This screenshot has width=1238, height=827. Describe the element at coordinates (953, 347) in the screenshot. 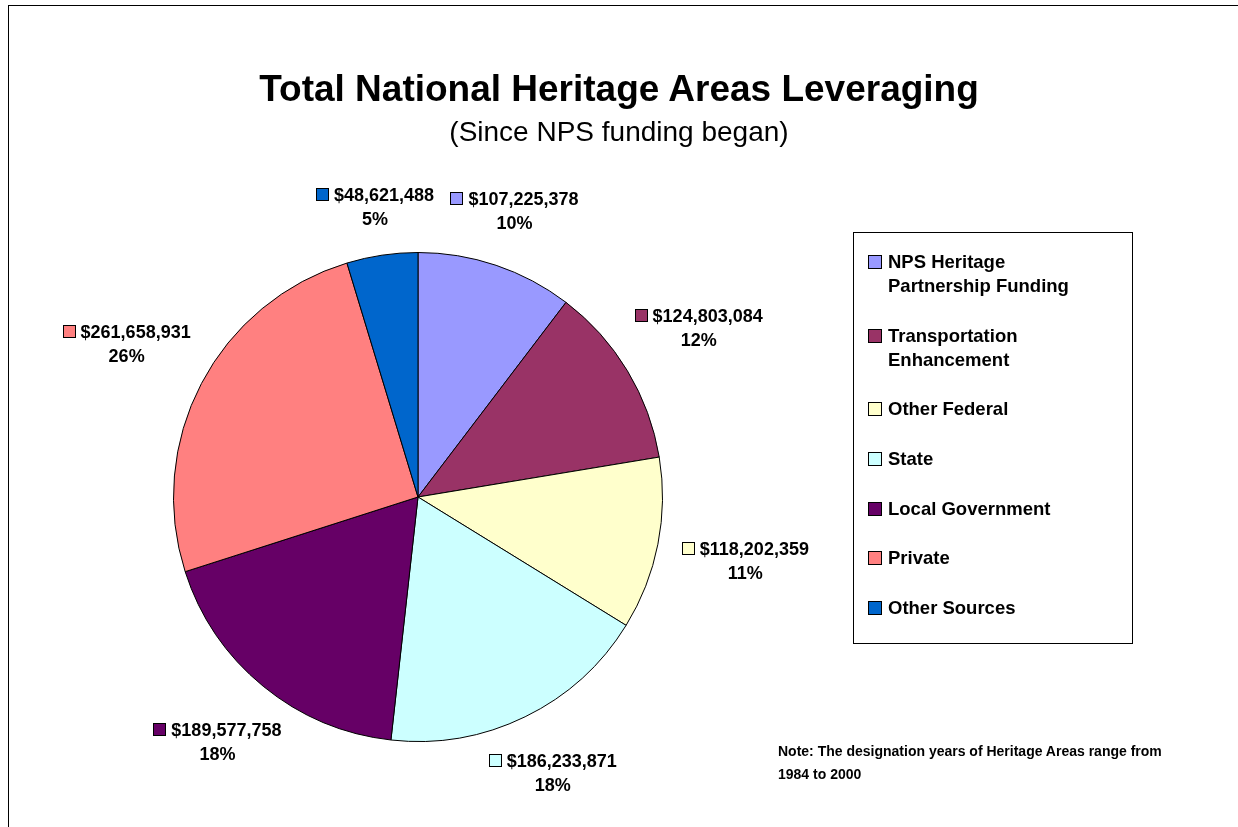

I see `legend-label: Transportation Enhancement` at that location.